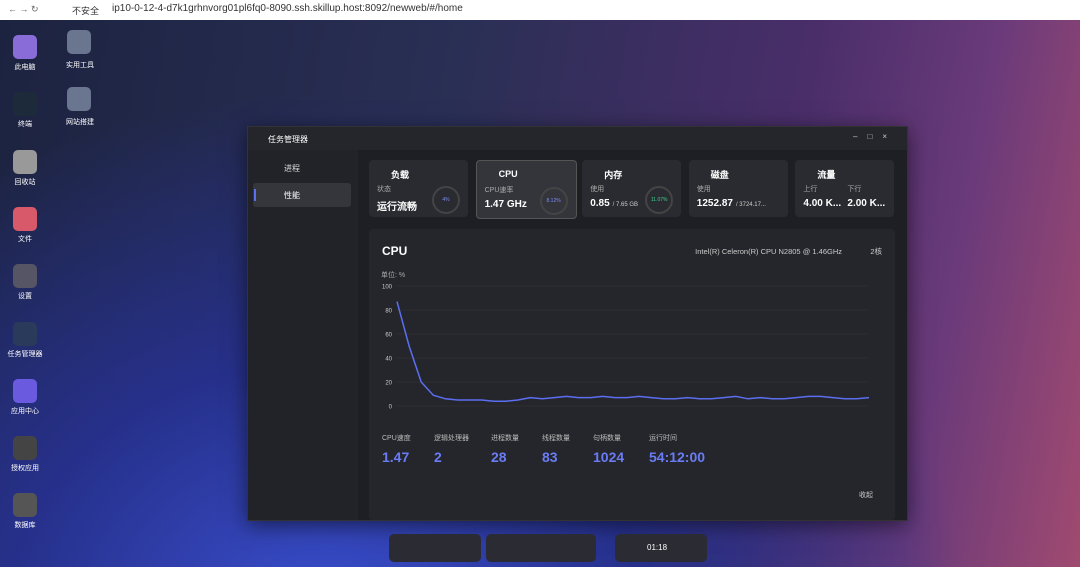  I want to click on menu-item: 进程, so click(292, 168).